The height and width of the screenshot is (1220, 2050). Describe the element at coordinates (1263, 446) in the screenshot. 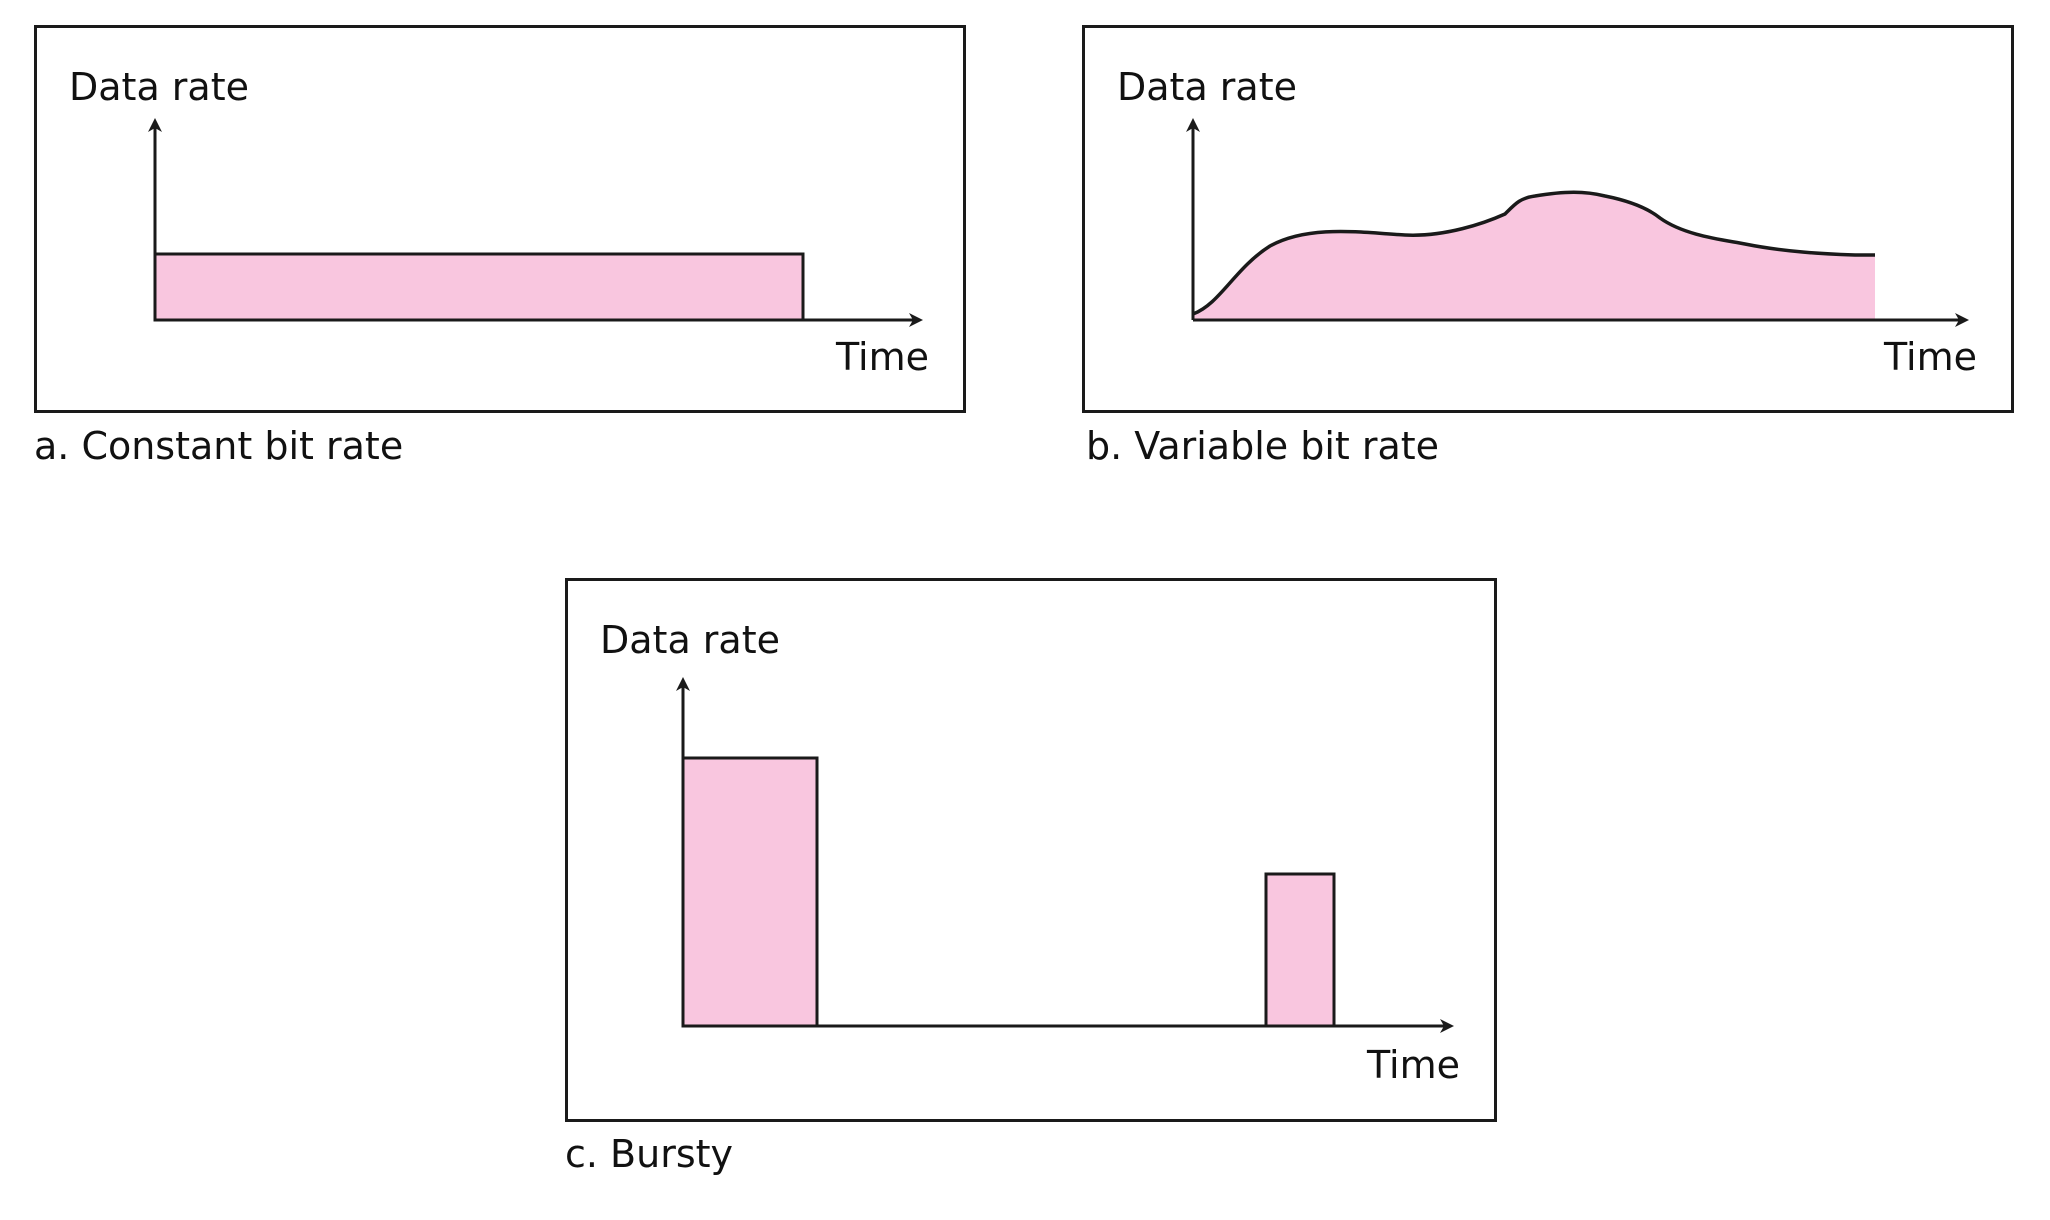

I see `caption-b: b. Variable bit rate` at that location.